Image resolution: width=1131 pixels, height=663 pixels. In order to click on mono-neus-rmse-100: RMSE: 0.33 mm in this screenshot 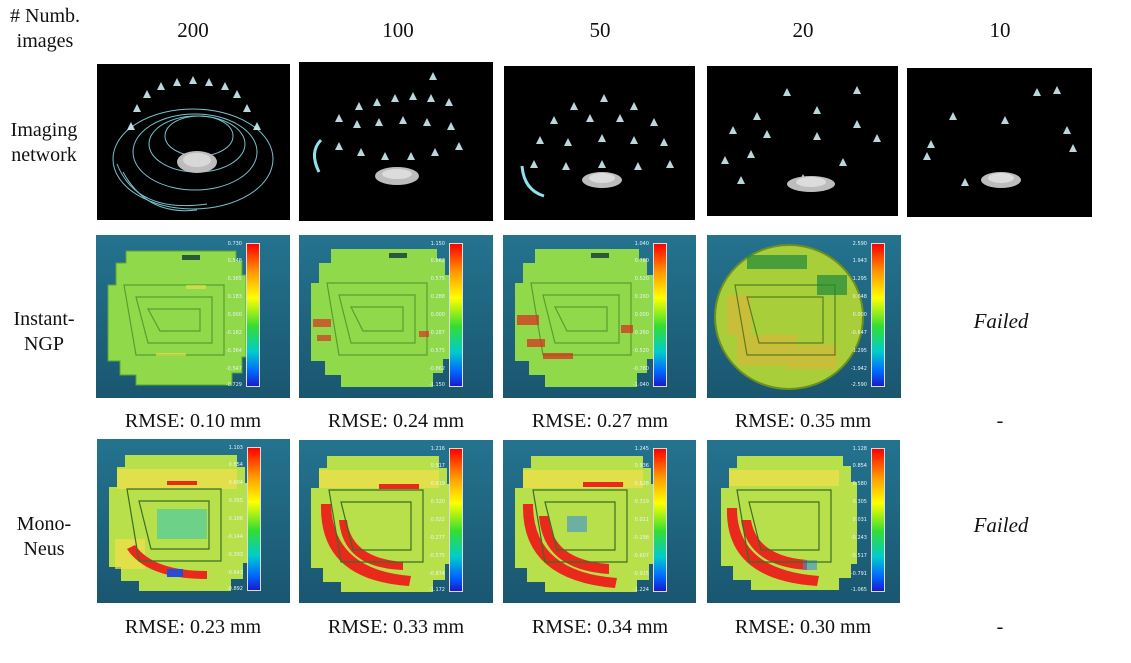, I will do `click(396, 627)`.